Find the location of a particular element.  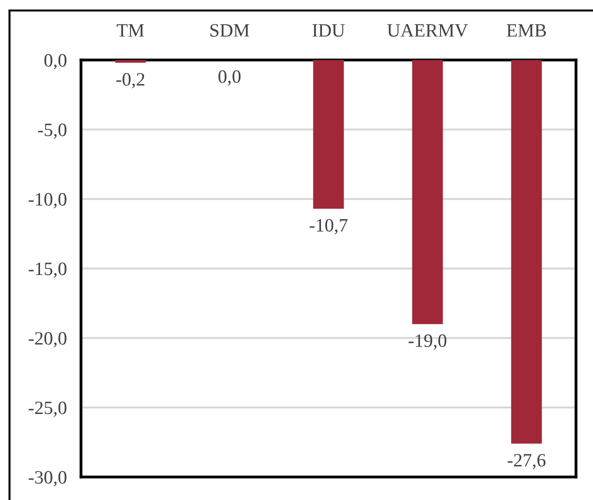

x-tick-label: TM is located at coordinates (130, 30).